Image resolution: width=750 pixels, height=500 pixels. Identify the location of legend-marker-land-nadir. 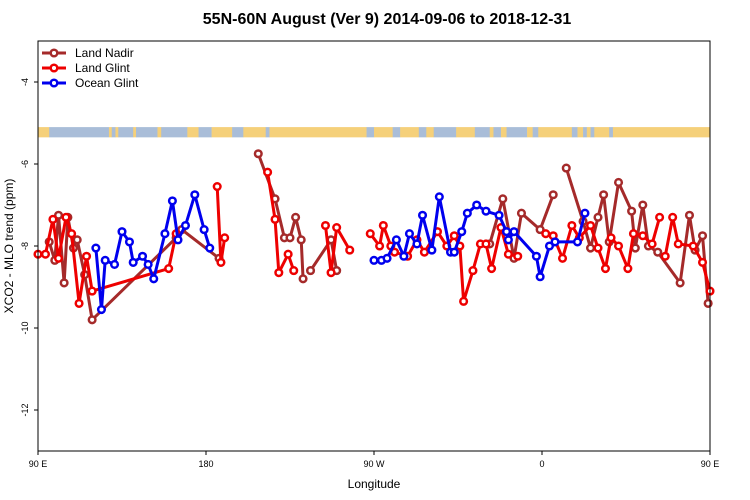
(54, 53).